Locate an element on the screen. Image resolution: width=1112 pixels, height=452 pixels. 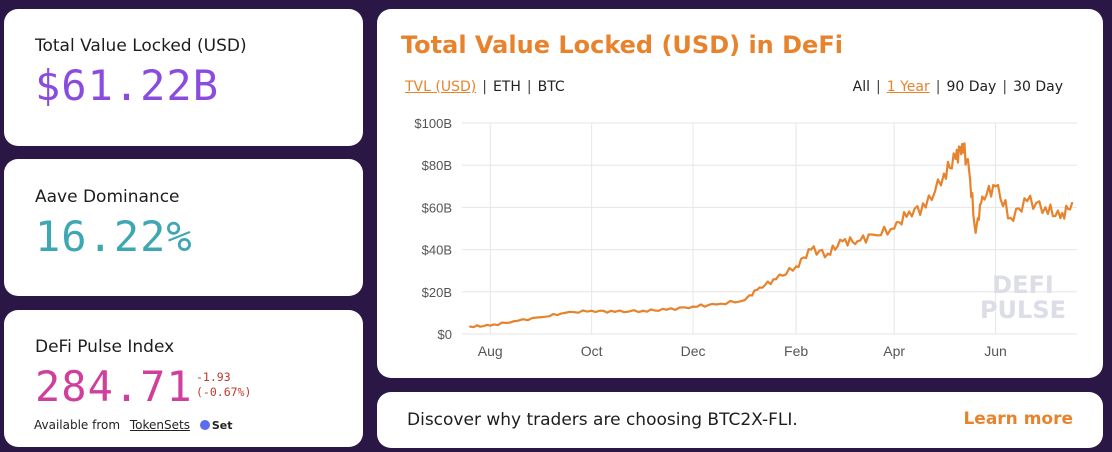
x-tick-label: Jun is located at coordinates (995, 351).